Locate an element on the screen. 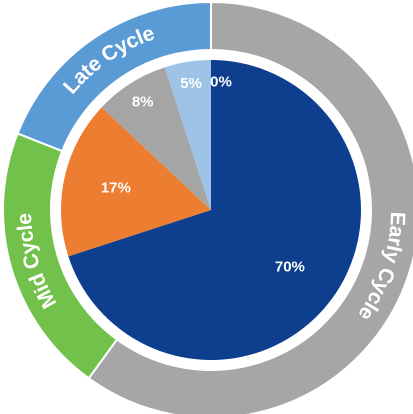 The width and height of the screenshot is (413, 414). pie-label: 70% is located at coordinates (290, 266).